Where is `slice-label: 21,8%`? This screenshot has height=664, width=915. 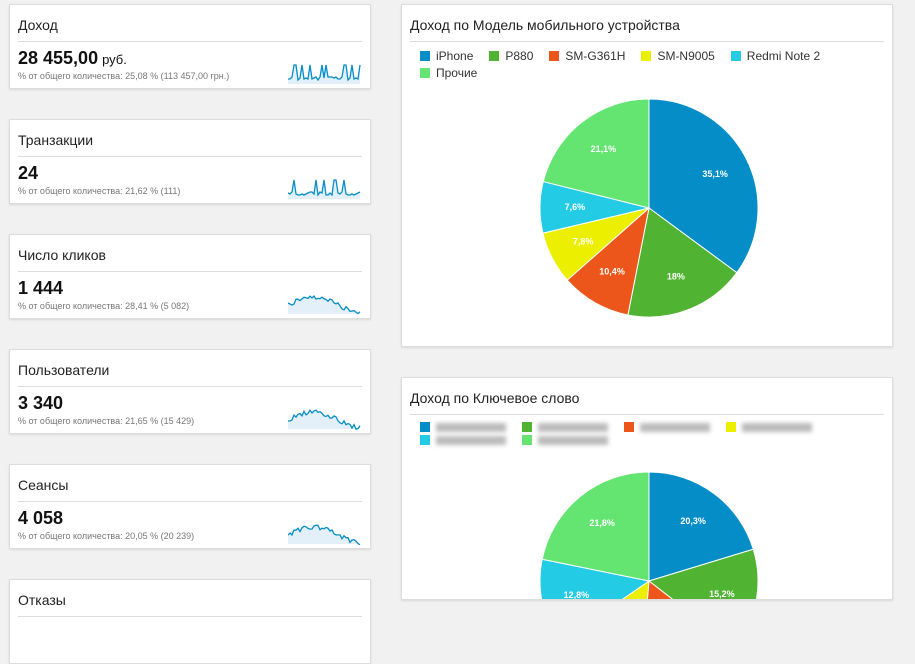
slice-label: 21,8% is located at coordinates (602, 523).